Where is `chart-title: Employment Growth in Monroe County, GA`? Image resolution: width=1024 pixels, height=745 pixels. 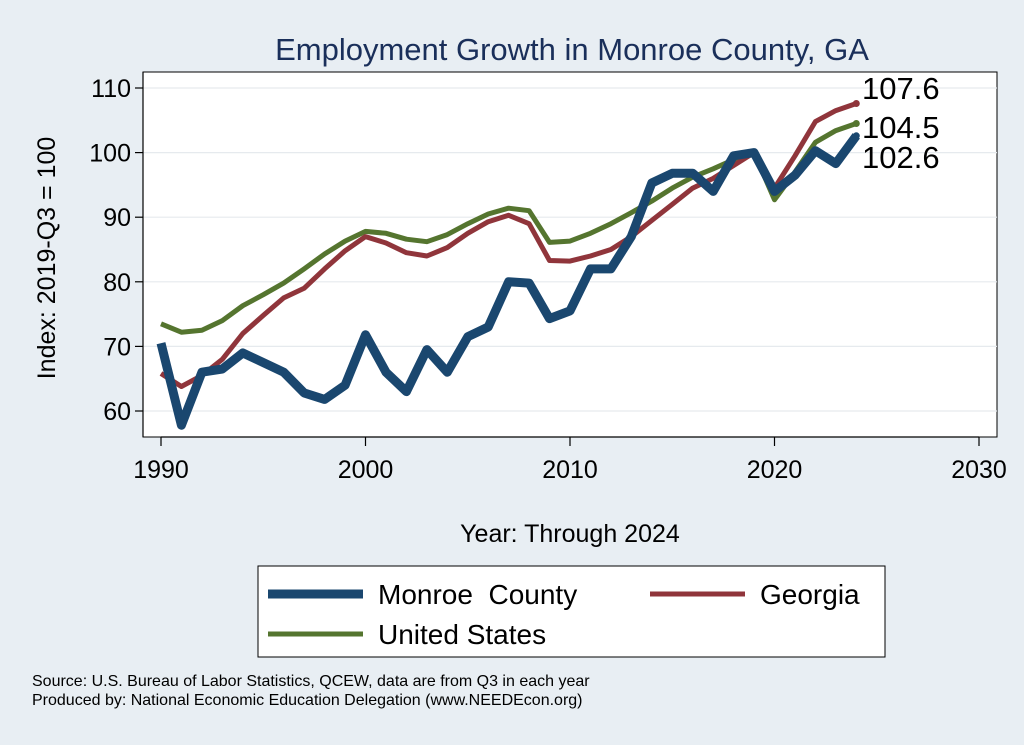 chart-title: Employment Growth in Monroe County, GA is located at coordinates (572, 49).